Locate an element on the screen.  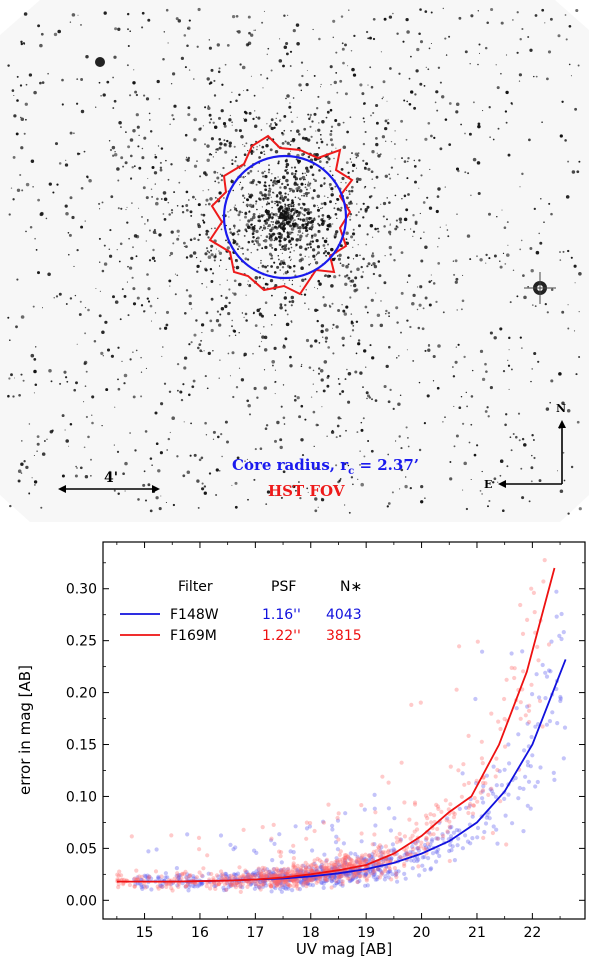
x-axis-label: UV mag [AB] is located at coordinates (344, 949).